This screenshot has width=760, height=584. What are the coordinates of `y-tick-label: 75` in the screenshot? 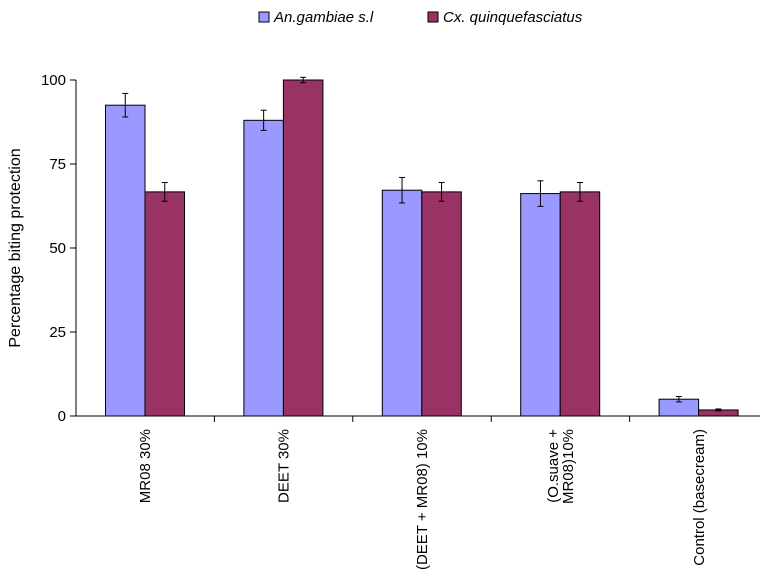 It's located at (57, 164).